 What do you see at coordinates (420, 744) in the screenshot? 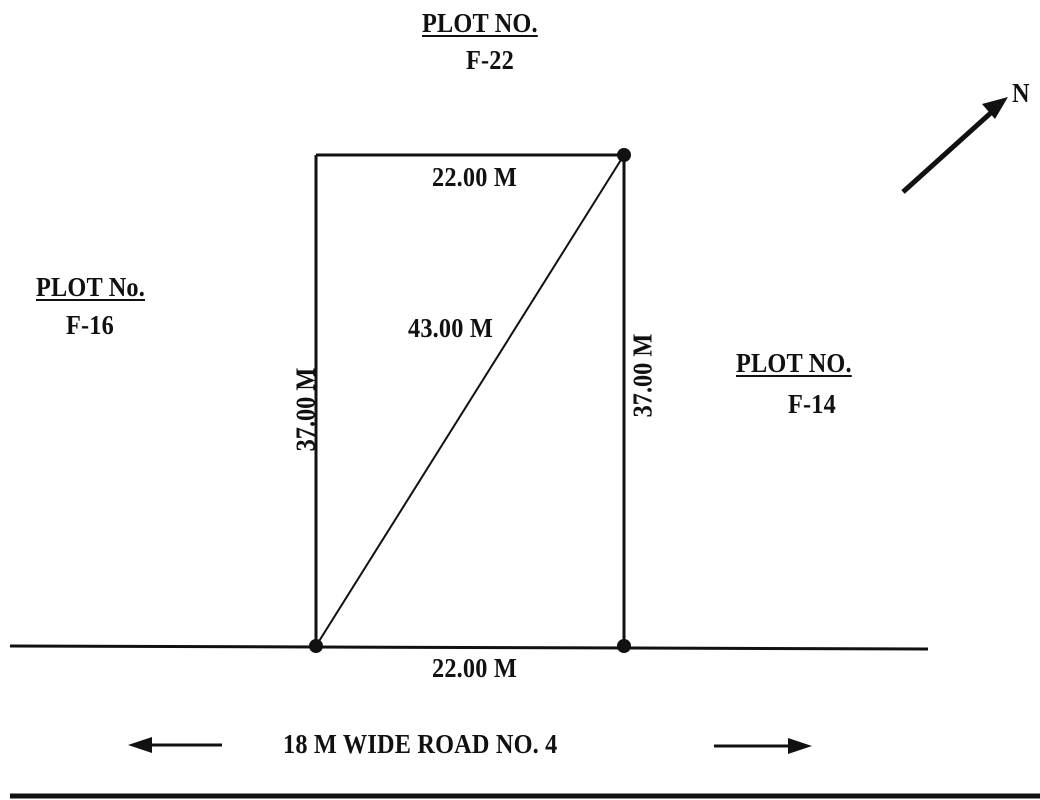
I see `road-label: 18 M WIDE ROAD NO. 4` at bounding box center [420, 744].